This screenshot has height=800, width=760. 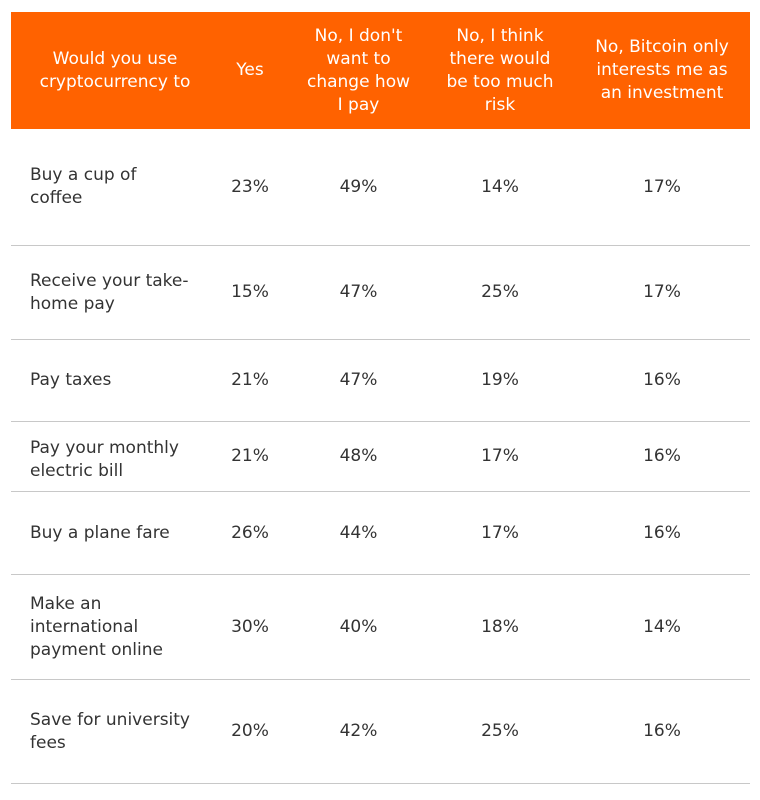 What do you see at coordinates (358, 532) in the screenshot?
I see `row-value-cell: 44%` at bounding box center [358, 532].